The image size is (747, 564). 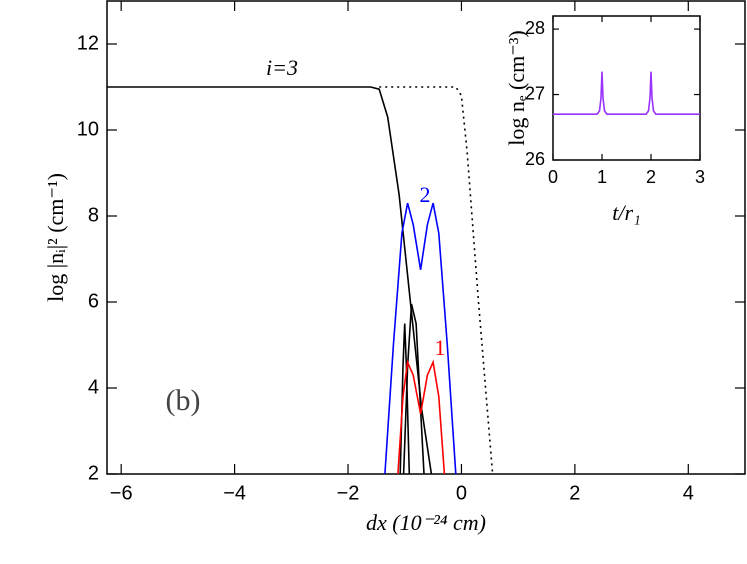 I want to click on y-tick-label: 28, so click(x=535, y=28).